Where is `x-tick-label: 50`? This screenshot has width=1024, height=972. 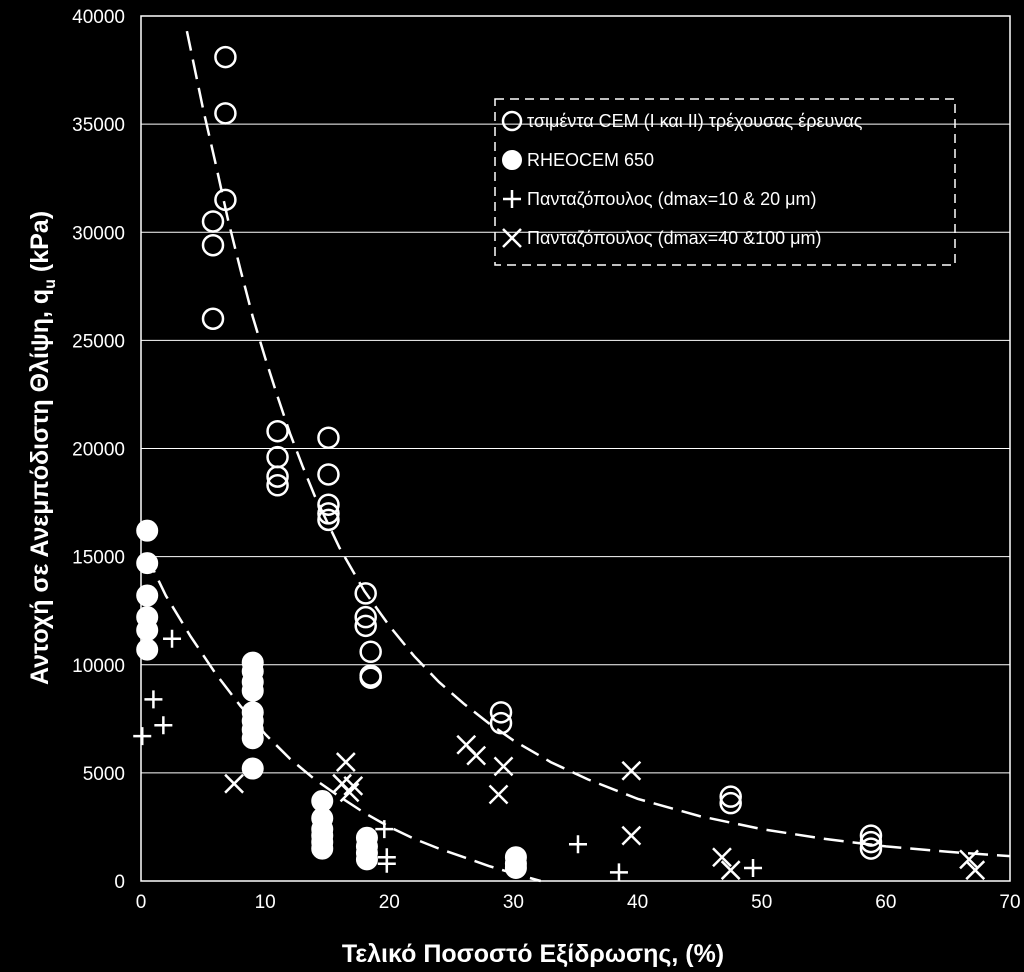
x-tick-label: 50 is located at coordinates (761, 902).